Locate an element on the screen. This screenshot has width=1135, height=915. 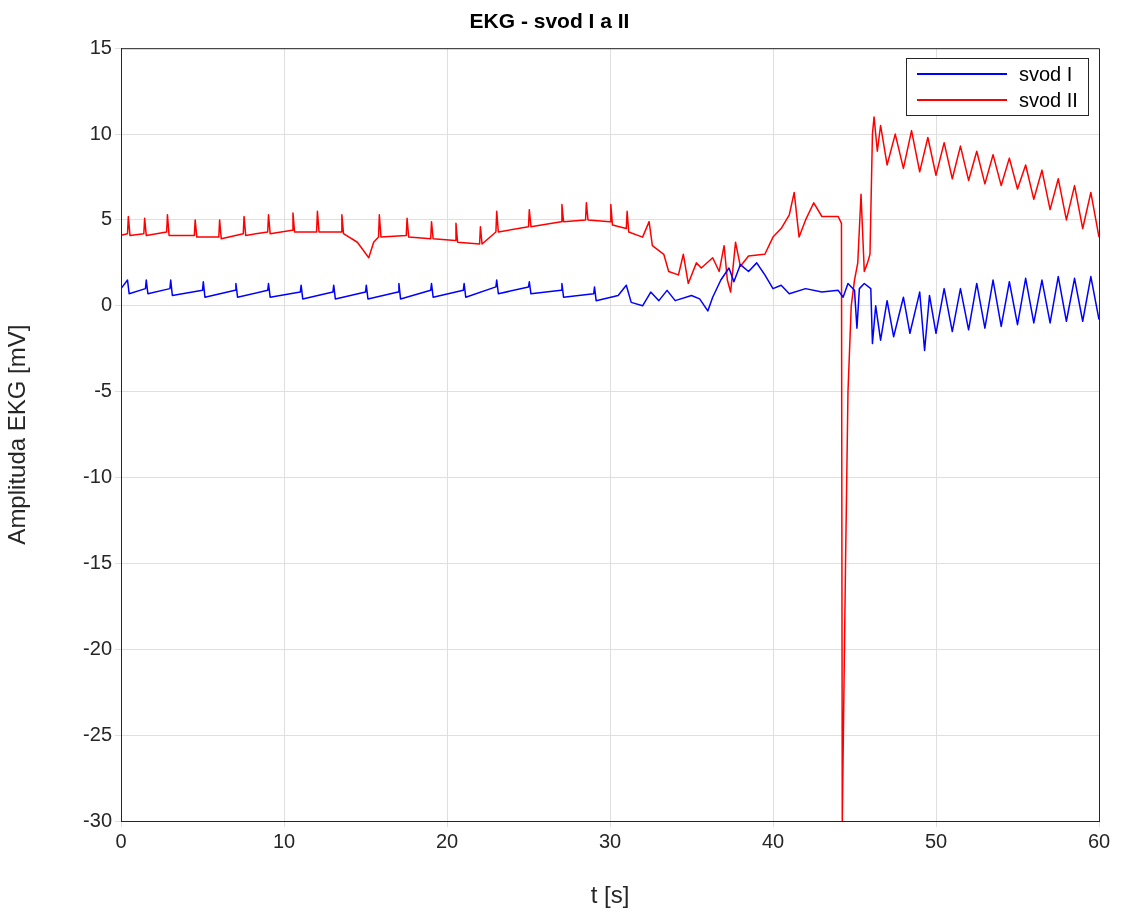
x-tick-label: 60 is located at coordinates (1099, 840).